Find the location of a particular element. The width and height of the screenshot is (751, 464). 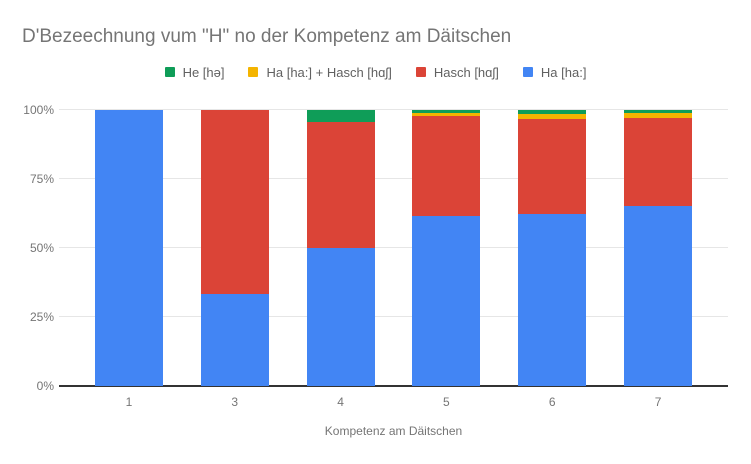

y-tick-label: 100% is located at coordinates (38, 110).